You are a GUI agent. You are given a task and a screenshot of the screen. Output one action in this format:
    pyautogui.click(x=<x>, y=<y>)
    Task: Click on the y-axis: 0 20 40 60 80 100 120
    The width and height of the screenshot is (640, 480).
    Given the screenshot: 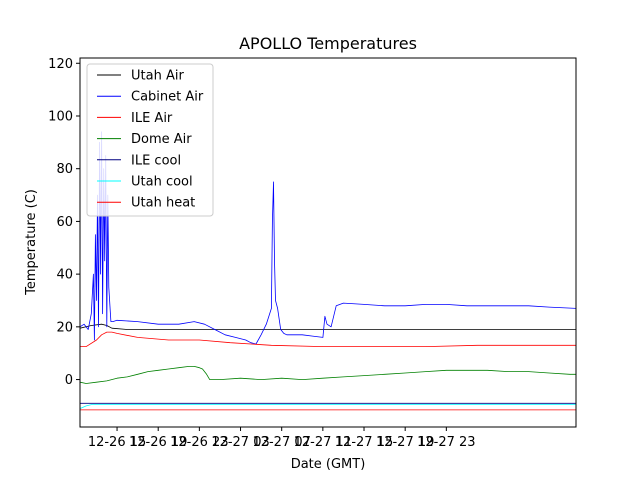 What is the action you would take?
    pyautogui.click(x=64, y=222)
    